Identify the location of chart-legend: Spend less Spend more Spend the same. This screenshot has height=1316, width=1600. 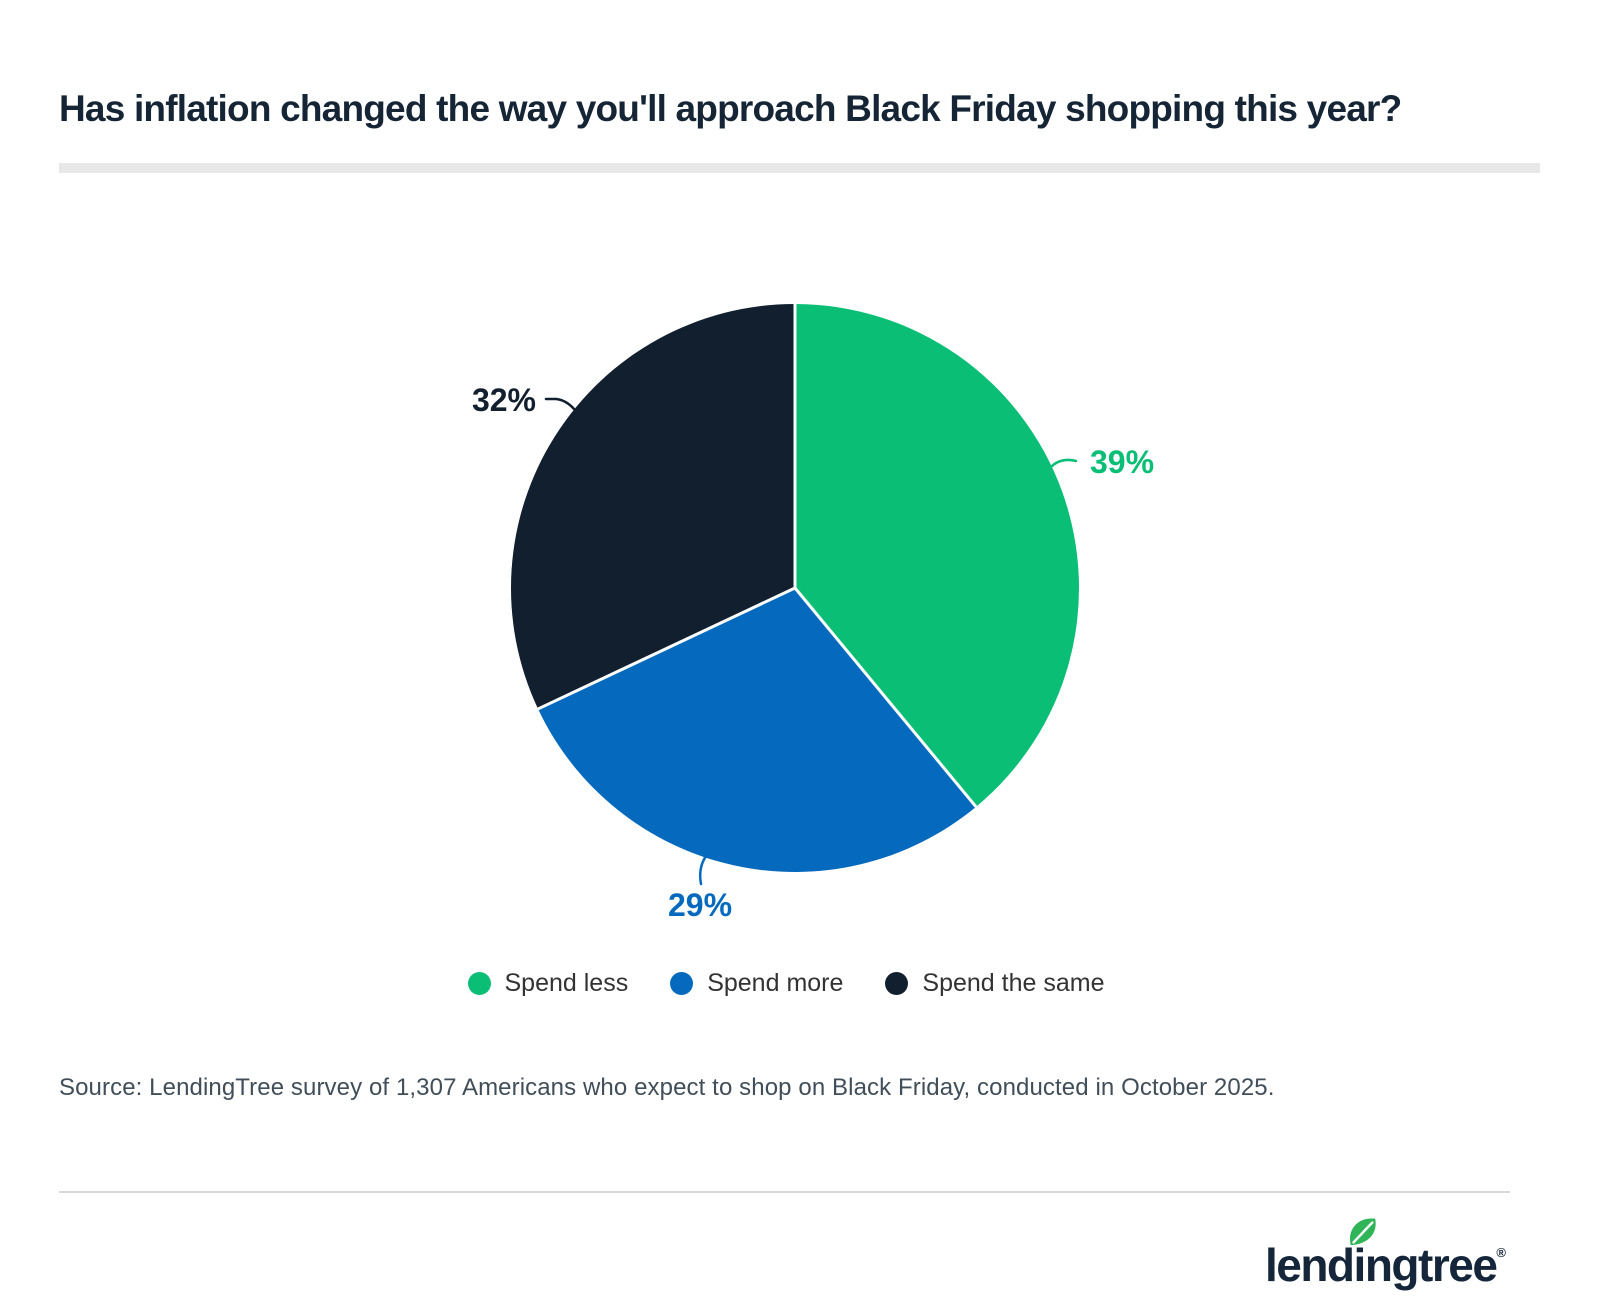
(793, 983).